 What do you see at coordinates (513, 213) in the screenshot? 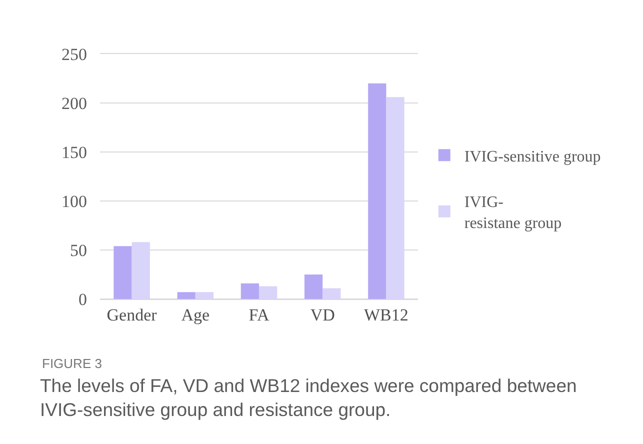
I see `legend-label: IVIG- resistane group` at bounding box center [513, 213].